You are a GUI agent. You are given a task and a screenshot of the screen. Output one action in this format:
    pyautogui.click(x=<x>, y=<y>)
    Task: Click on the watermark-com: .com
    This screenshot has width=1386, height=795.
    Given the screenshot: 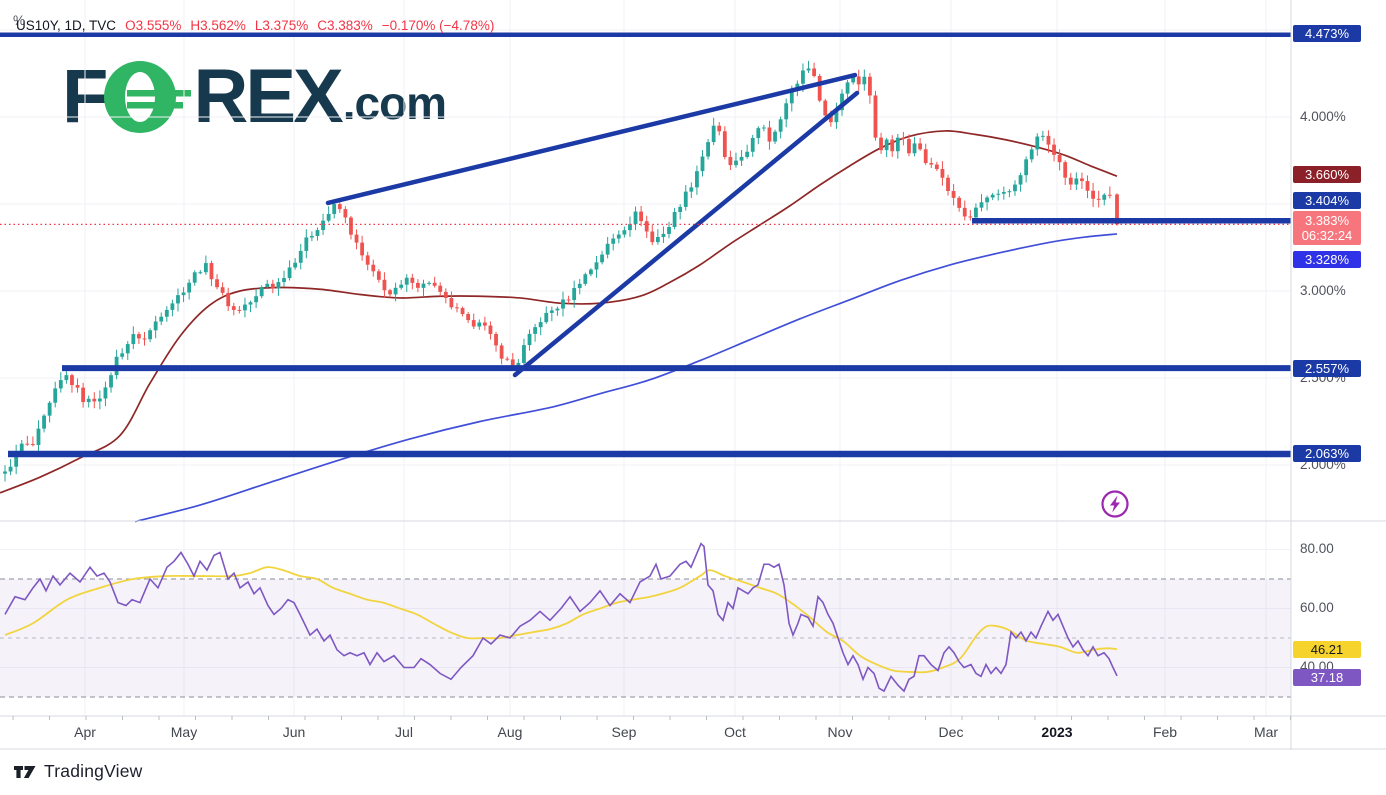 What is the action you would take?
    pyautogui.click(x=394, y=103)
    